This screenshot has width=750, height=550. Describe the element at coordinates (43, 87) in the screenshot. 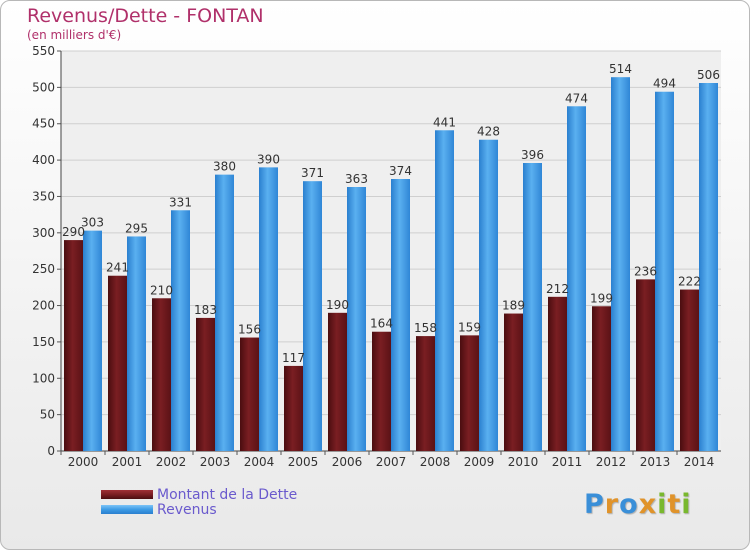

I see `y-tick-label: 500` at that location.